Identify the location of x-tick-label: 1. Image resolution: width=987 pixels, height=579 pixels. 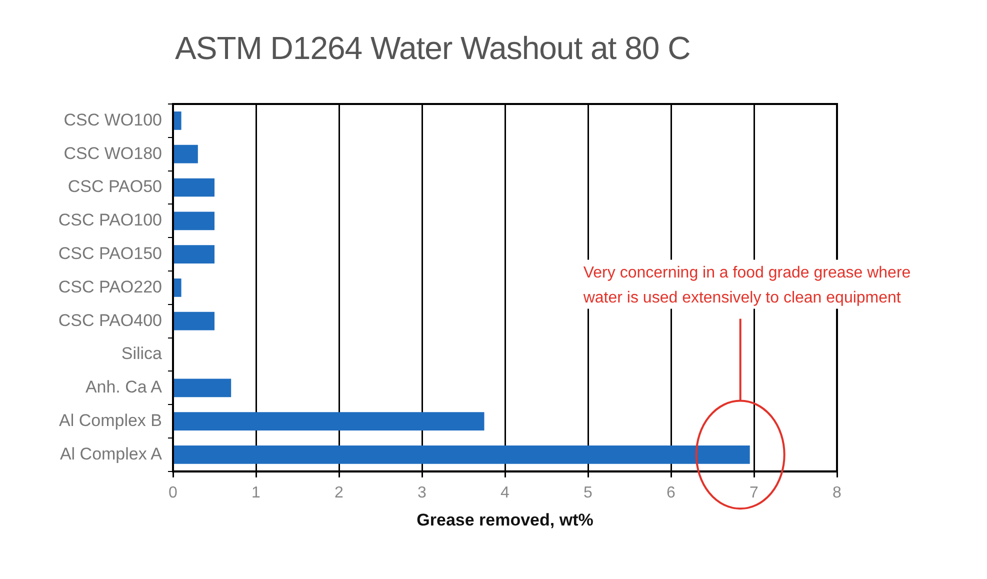
(256, 493).